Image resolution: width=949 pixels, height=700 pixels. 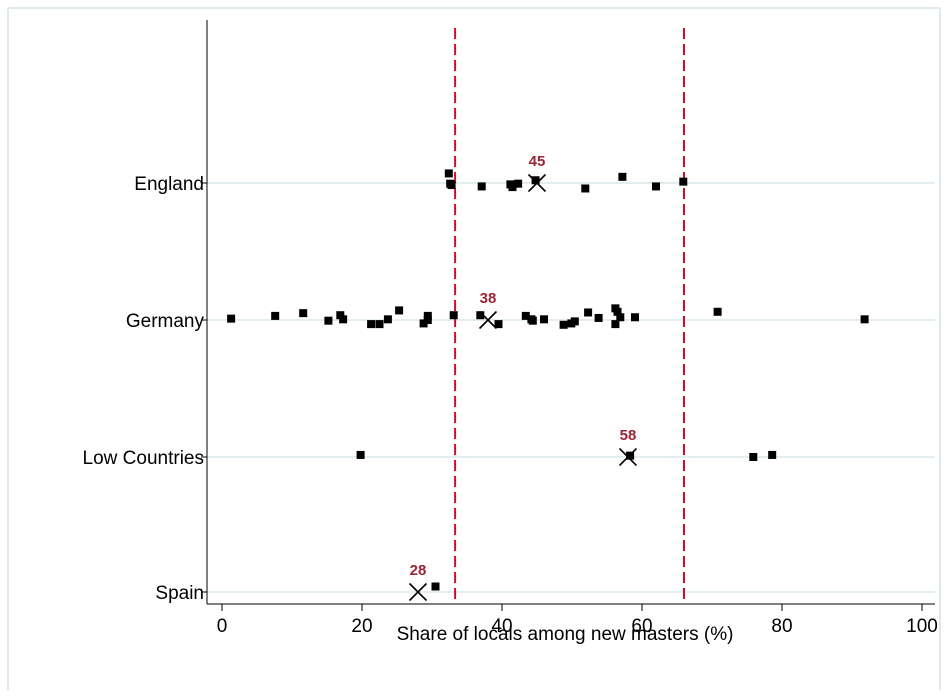 What do you see at coordinates (361, 626) in the screenshot?
I see `x-tick-label: 20` at bounding box center [361, 626].